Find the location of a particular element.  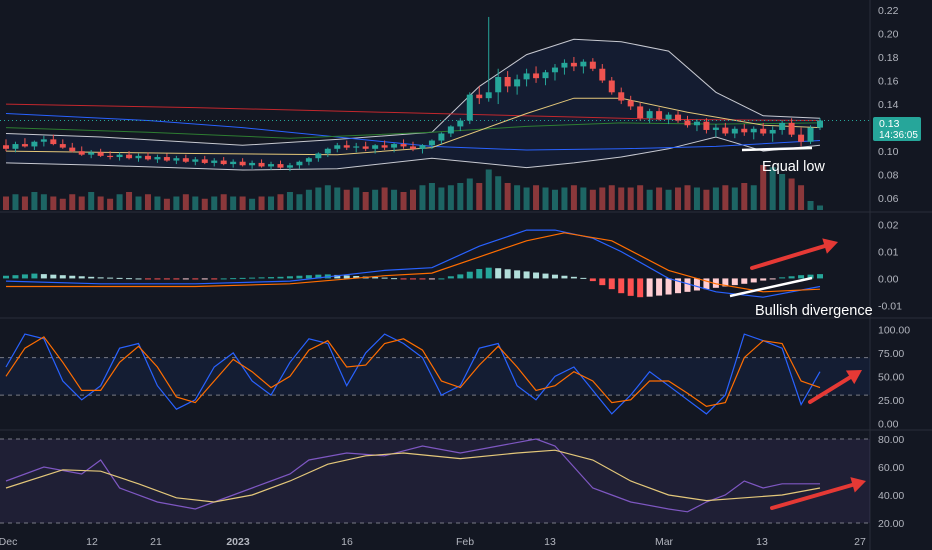

price-axis-tick: 0.18 is located at coordinates (888, 58).